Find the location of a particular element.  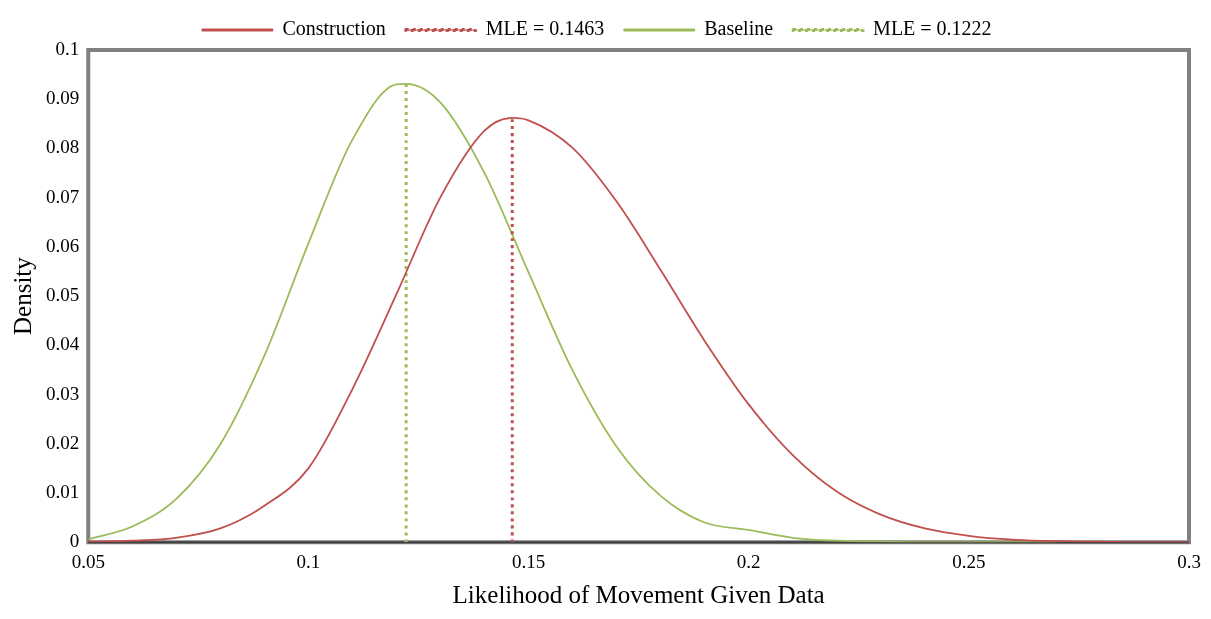

y-tick-label: 0.06 is located at coordinates (63, 245).